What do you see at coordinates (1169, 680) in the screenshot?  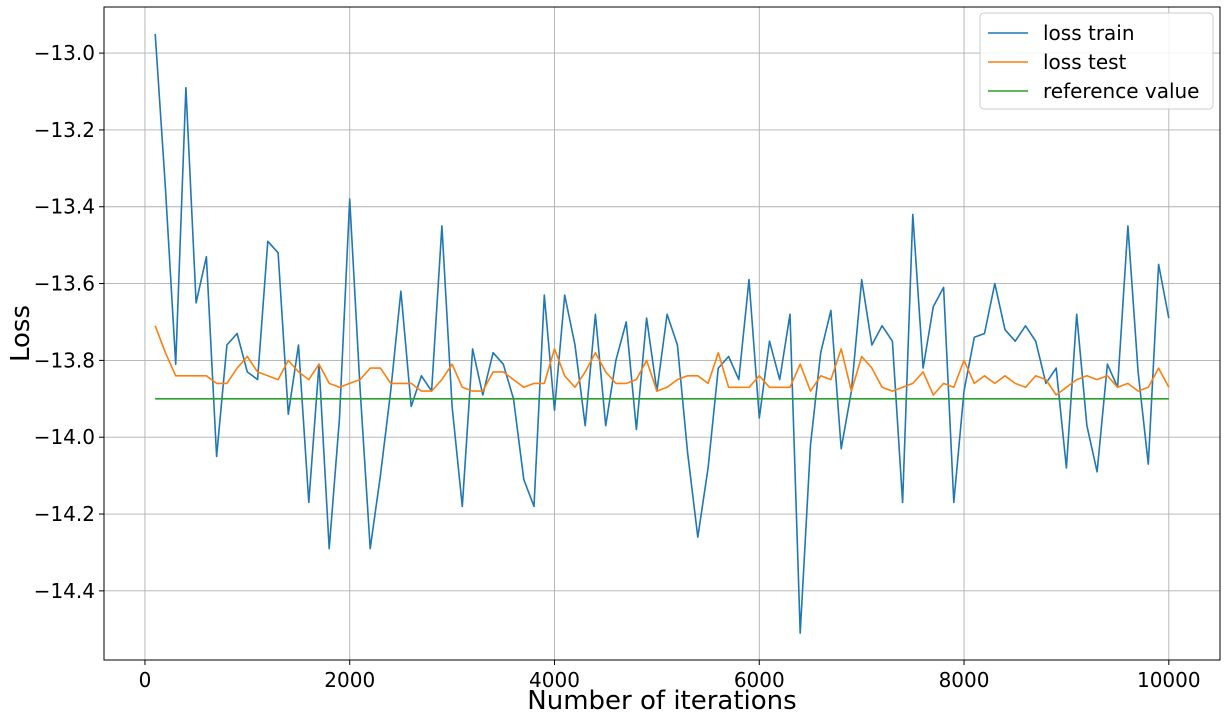 I see `x-tick-label: 10000` at bounding box center [1169, 680].